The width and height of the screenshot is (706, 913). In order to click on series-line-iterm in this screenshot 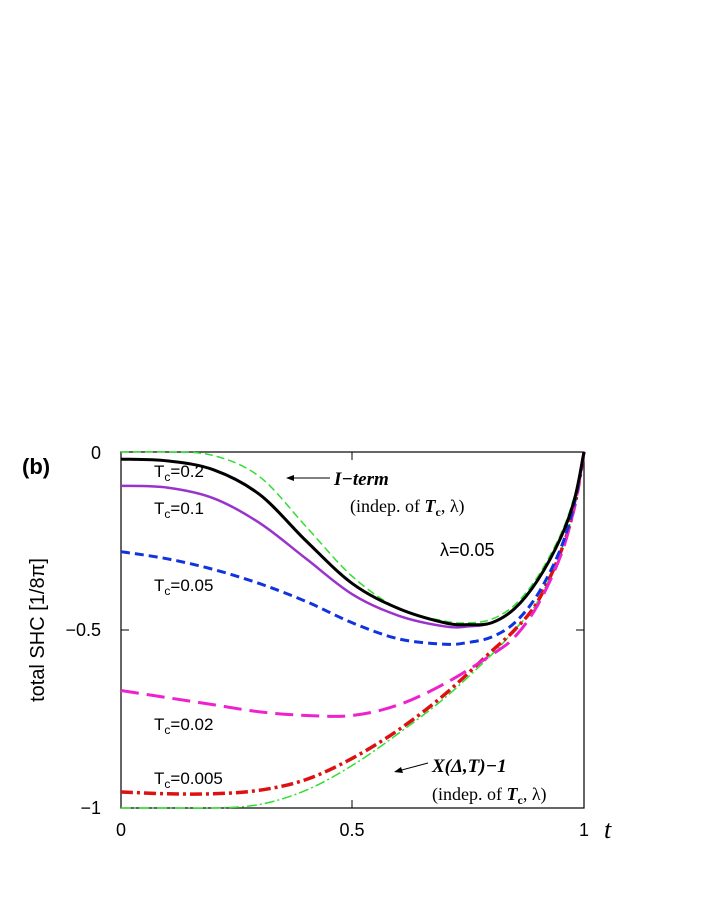, I will do `click(352, 537)`.